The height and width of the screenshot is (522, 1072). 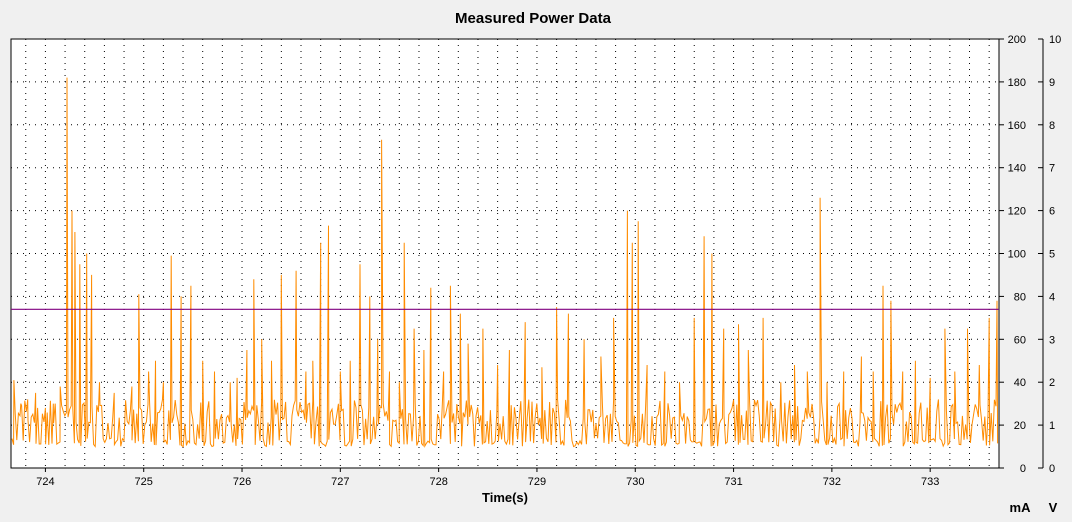 What do you see at coordinates (1017, 255) in the screenshot?
I see `left-axis-tick-label: 100` at bounding box center [1017, 255].